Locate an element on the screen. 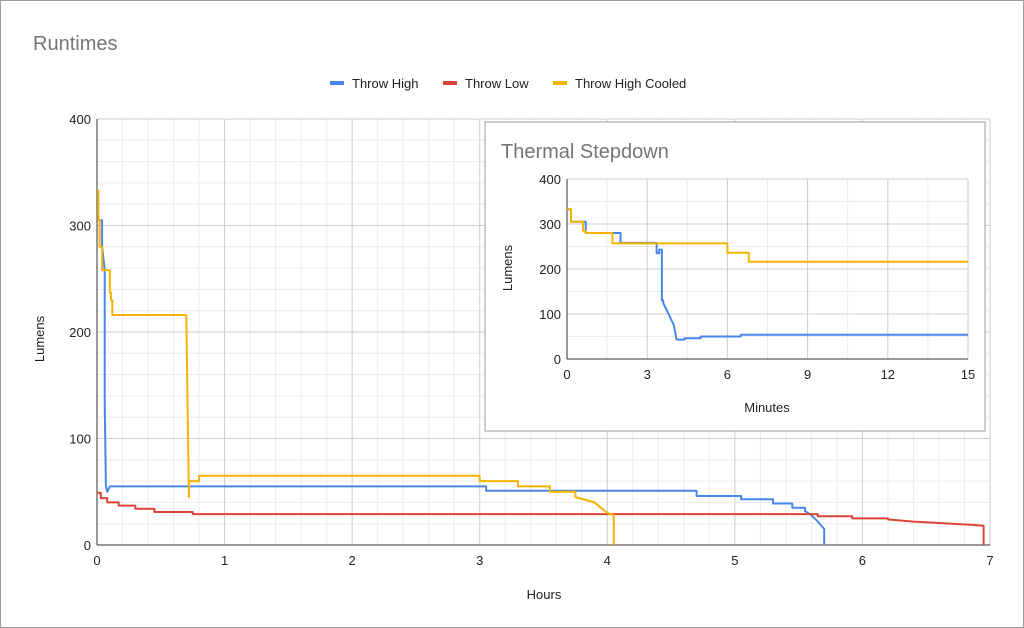 The image size is (1024, 628). legend-label-throw-high: Throw High is located at coordinates (385, 83).